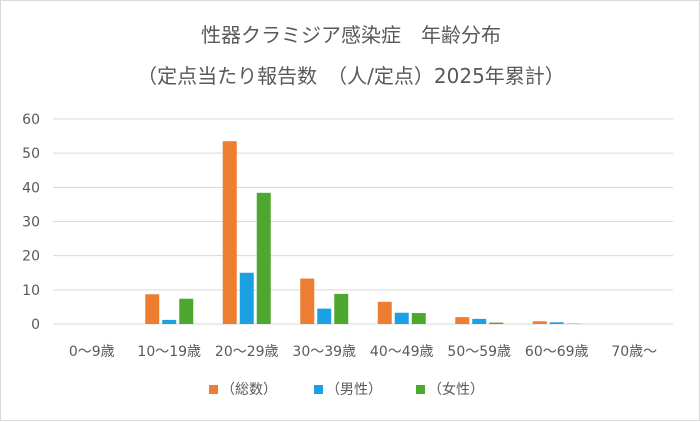  What do you see at coordinates (324, 352) in the screenshot?
I see `x-tick-label: 30～39歳` at bounding box center [324, 352].